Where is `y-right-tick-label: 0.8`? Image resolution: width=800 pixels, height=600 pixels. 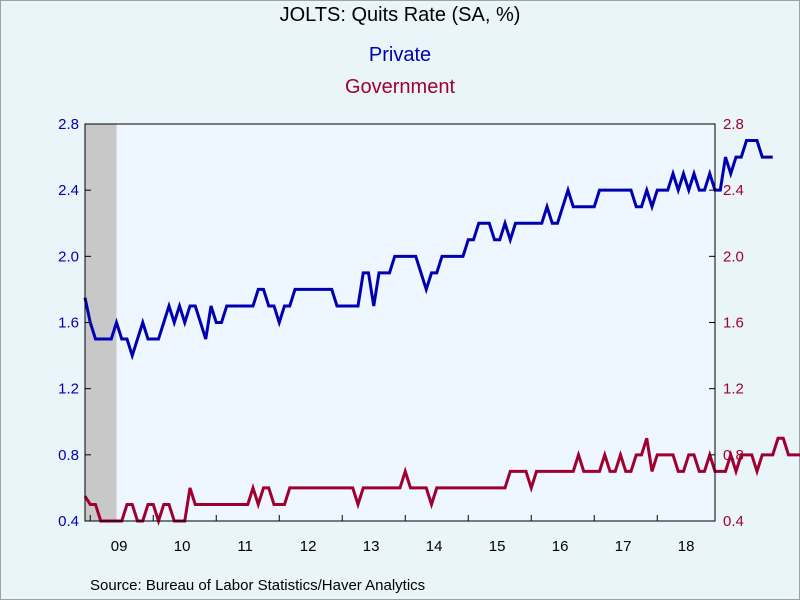
y-right-tick-label: 0.8 is located at coordinates (733, 455).